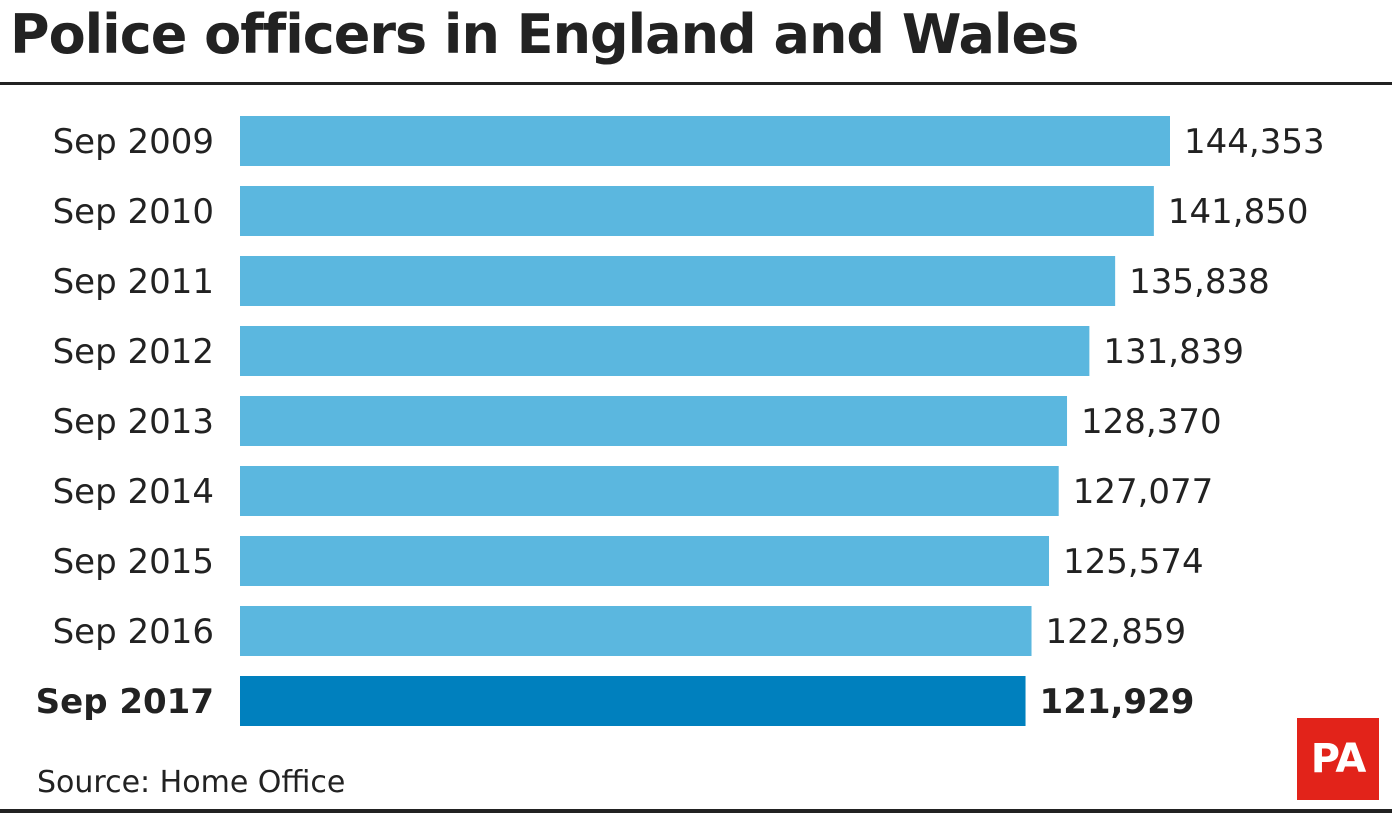 This screenshot has width=1392, height=816. Describe the element at coordinates (133, 142) in the screenshot. I see `category-label: Sep 2009` at that location.